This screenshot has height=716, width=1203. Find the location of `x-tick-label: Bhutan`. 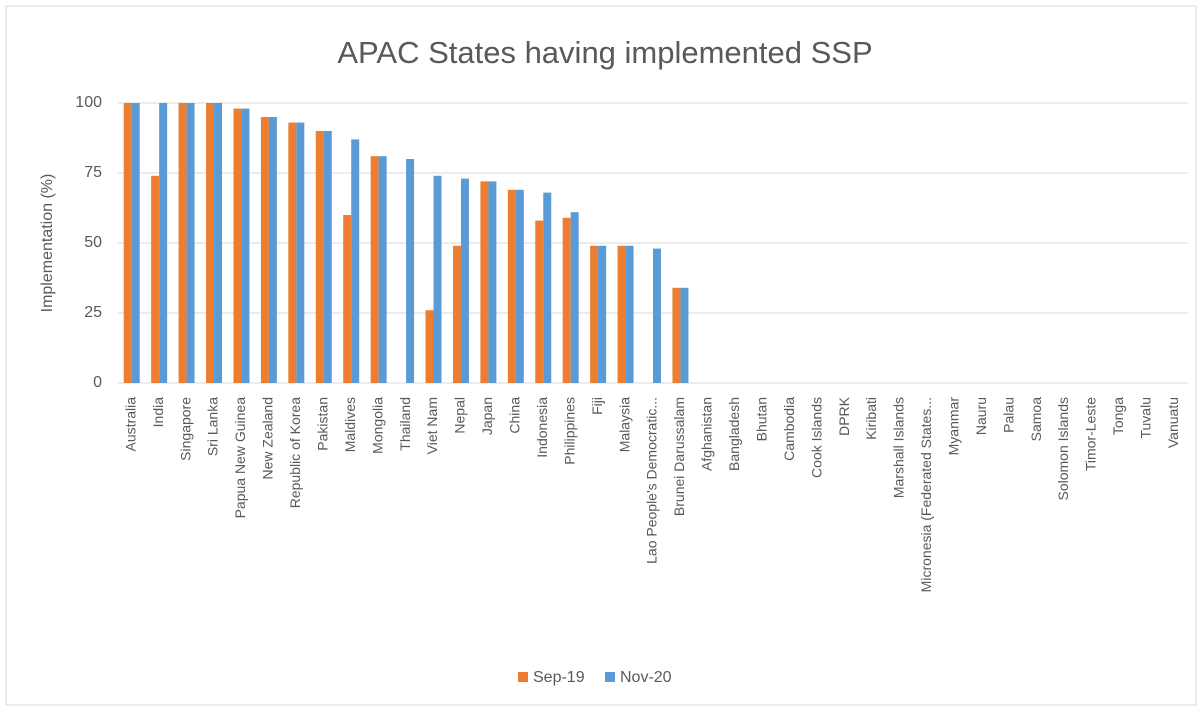

x-tick-label: Bhutan is located at coordinates (761, 419).